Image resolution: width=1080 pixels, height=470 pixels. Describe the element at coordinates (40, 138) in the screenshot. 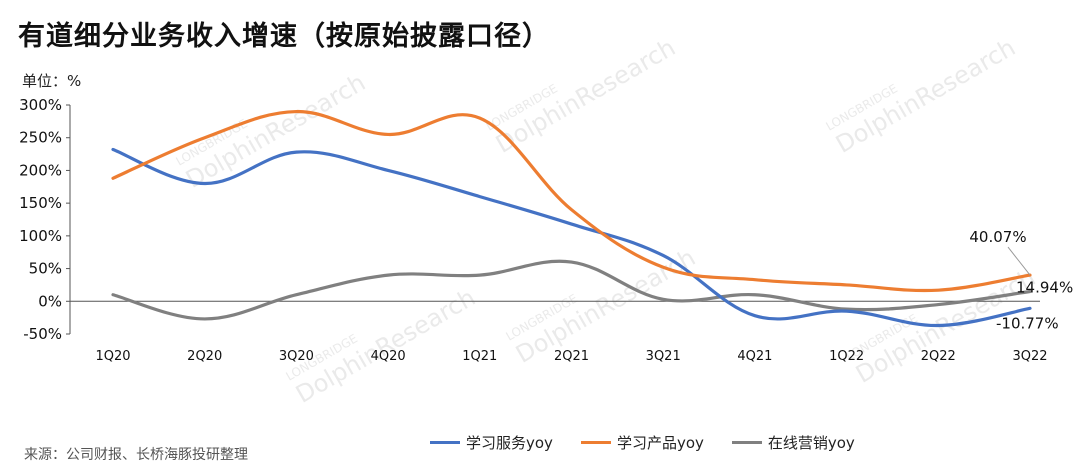

I see `y-tick-label: 250%` at that location.